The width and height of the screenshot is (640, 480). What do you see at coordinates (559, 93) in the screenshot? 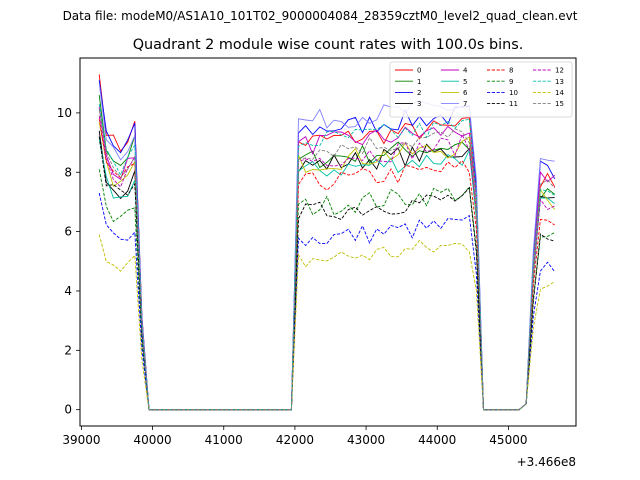
I see `legend-label-14: 14` at bounding box center [559, 93].